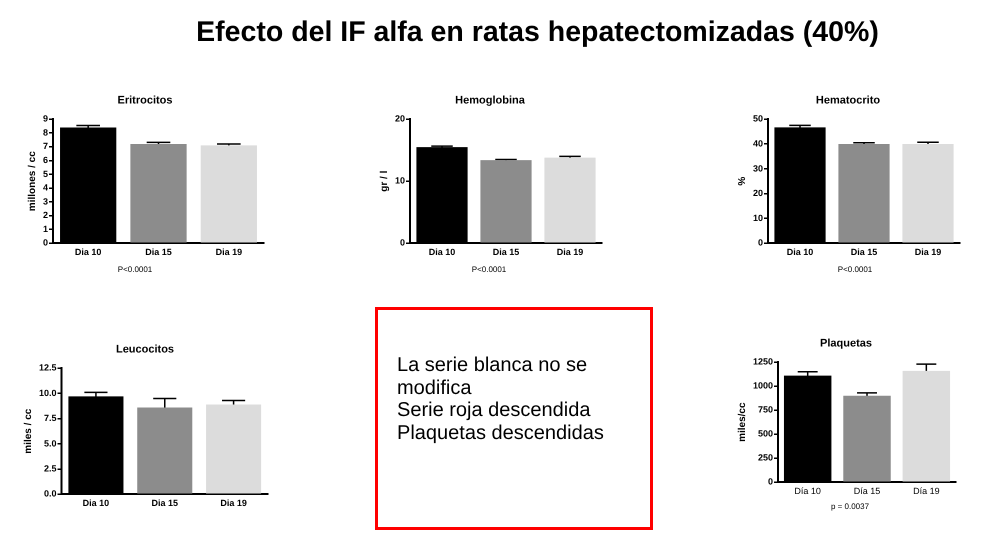 The width and height of the screenshot is (1000, 554). What do you see at coordinates (45, 146) in the screenshot?
I see `y-tick-label: 7` at bounding box center [45, 146].